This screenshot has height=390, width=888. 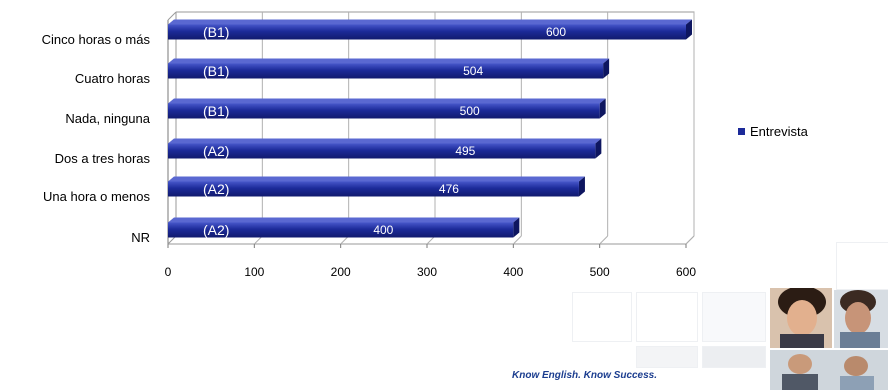 I want to click on woman-photo, so click(x=801, y=318).